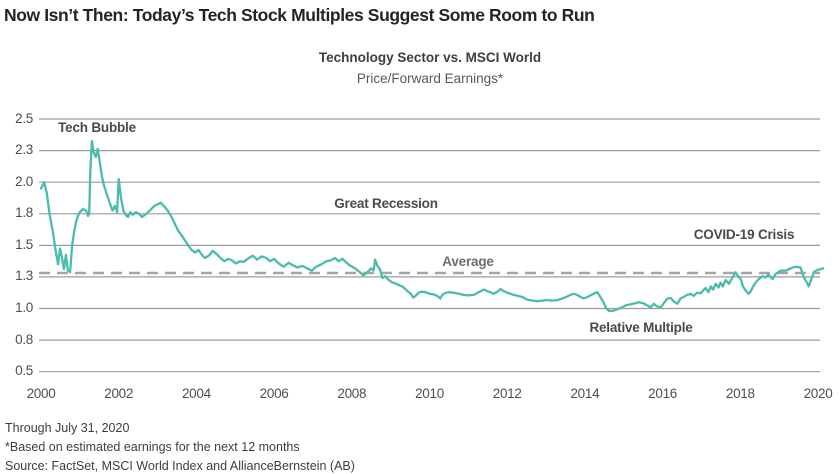 Image resolution: width=840 pixels, height=474 pixels. Describe the element at coordinates (24, 181) in the screenshot. I see `y-tick-label: 2.0` at that location.